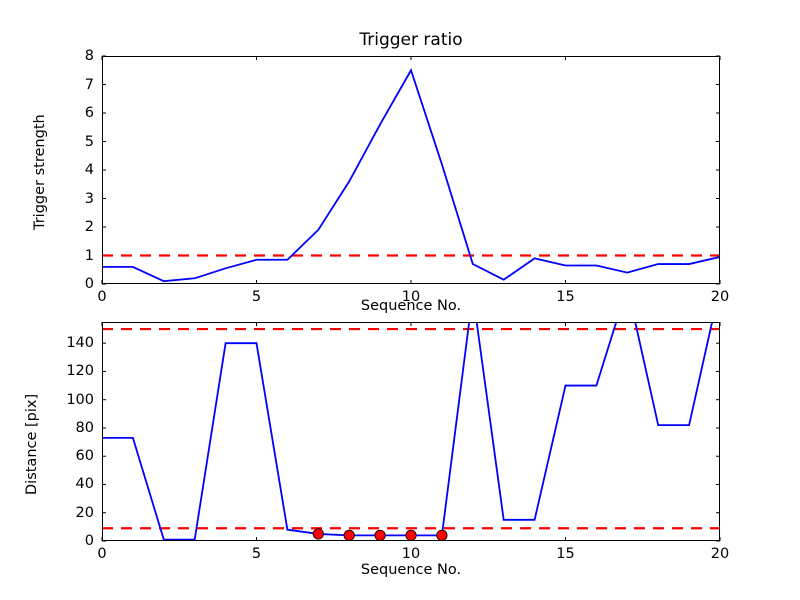 Image resolution: width=800 pixels, height=600 pixels. I want to click on trigger-ratio-yaxis-label: Trigger strength, so click(40, 172).